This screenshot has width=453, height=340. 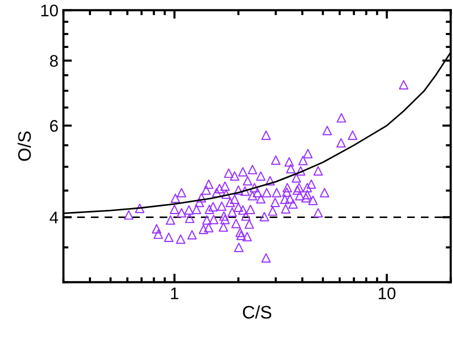 What do you see at coordinates (54, 61) in the screenshot?
I see `y-tick-label: 8` at bounding box center [54, 61].